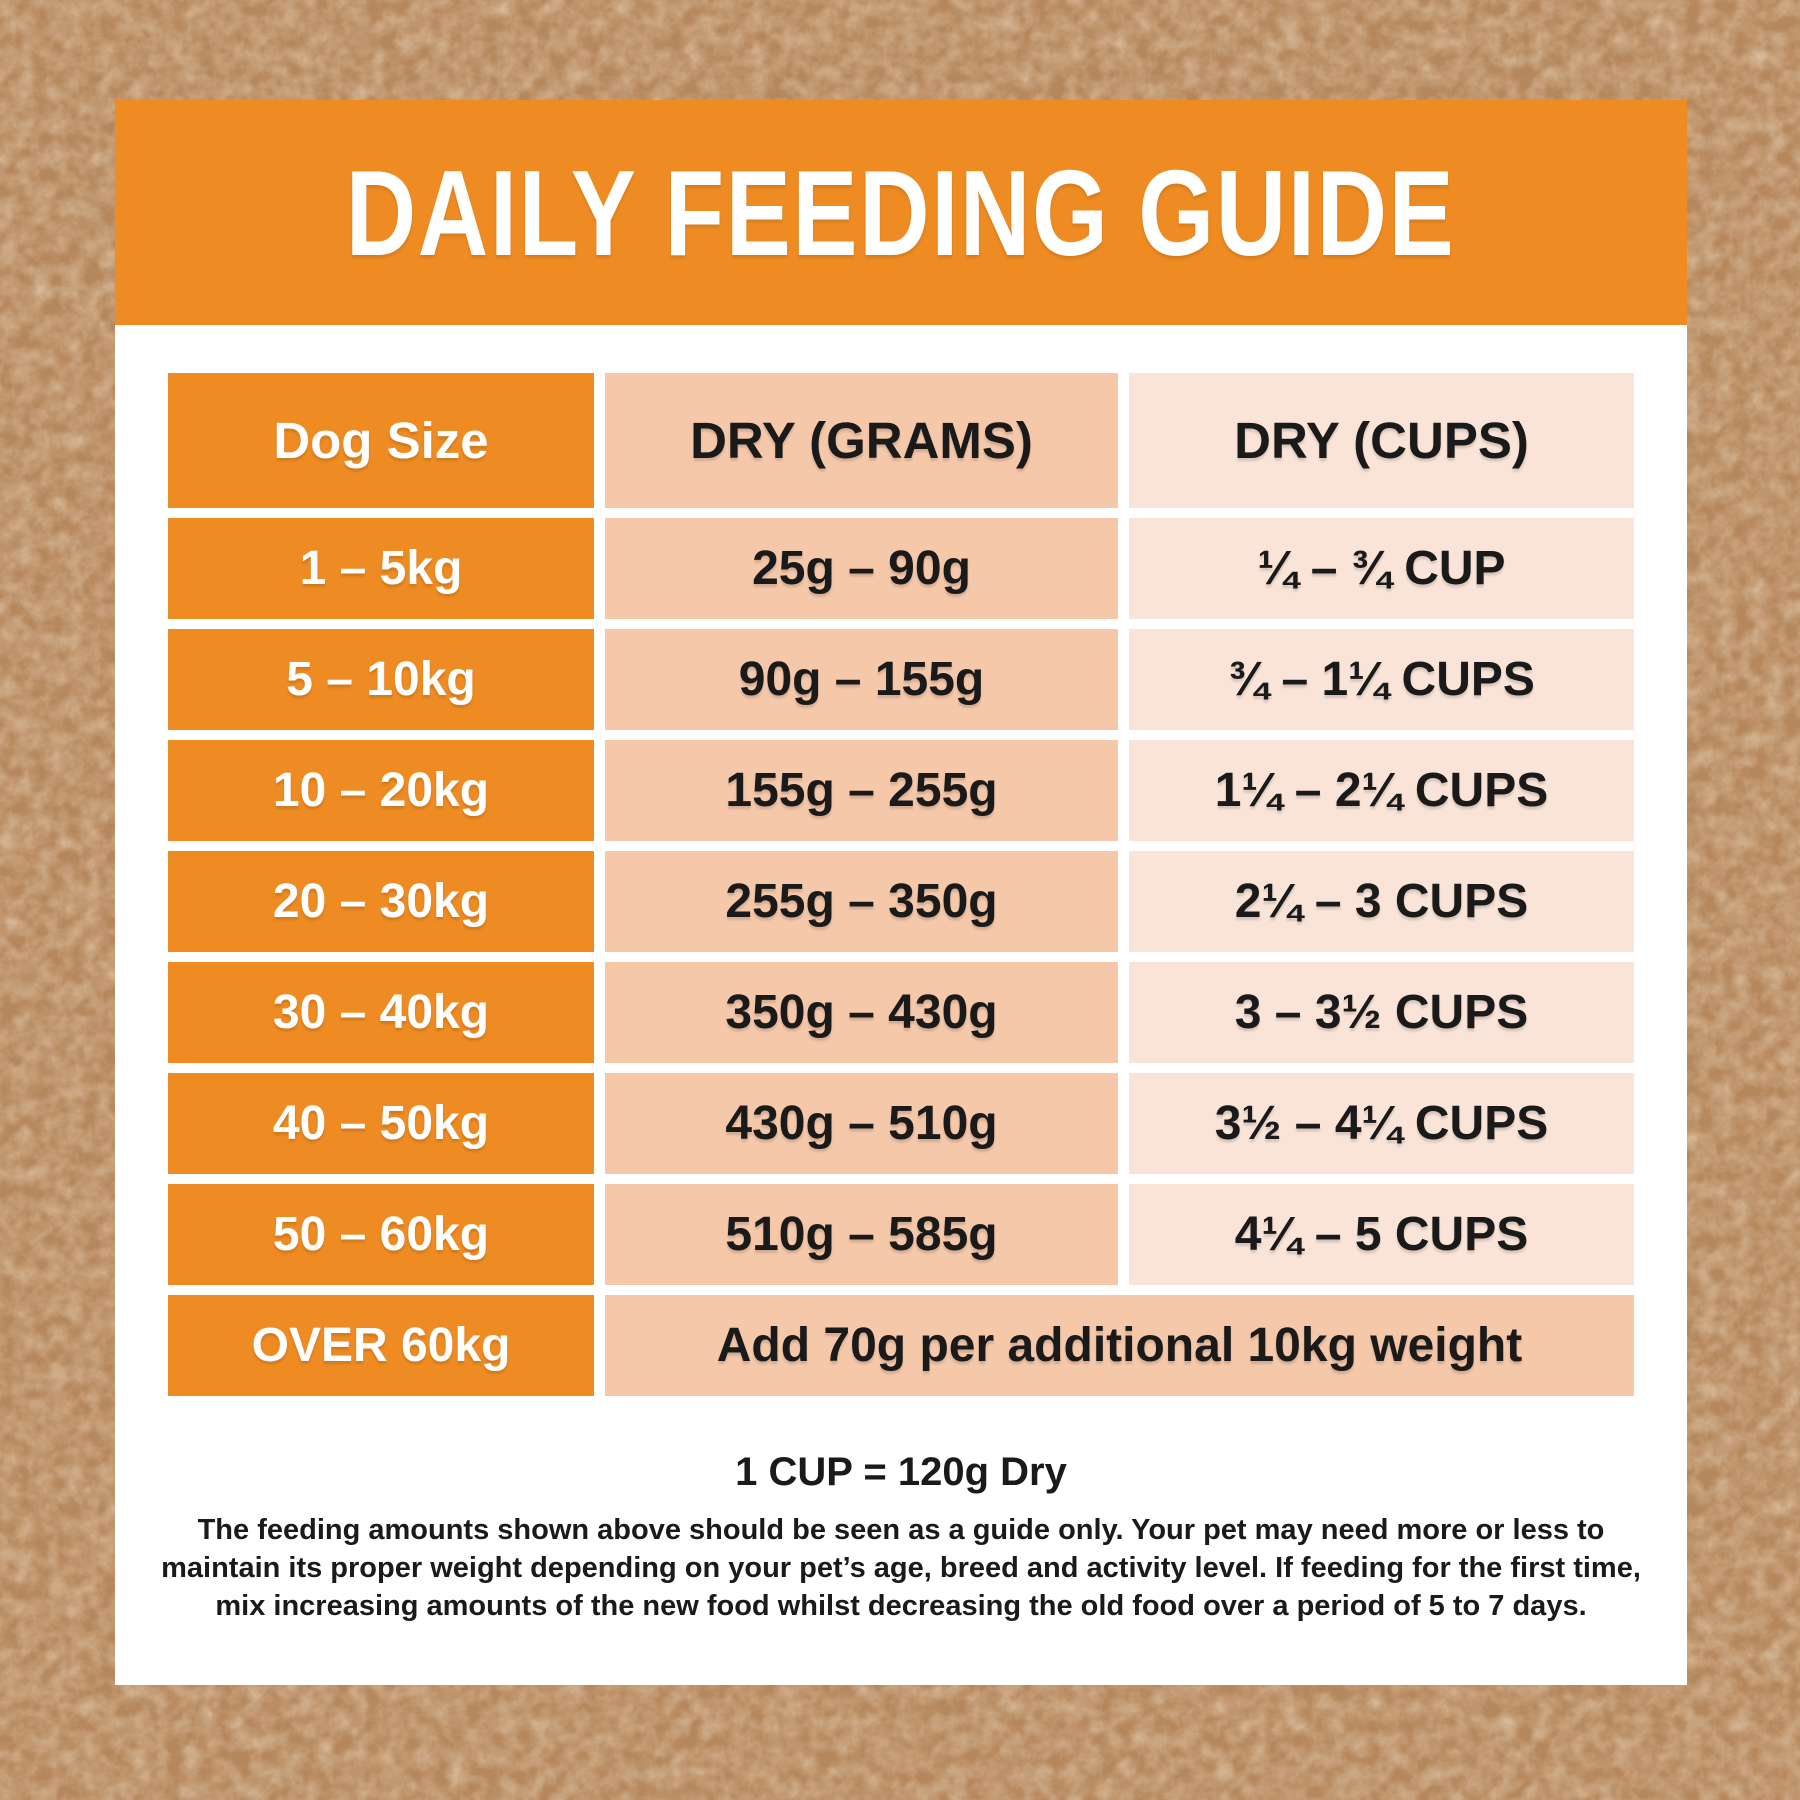 The width and height of the screenshot is (1800, 1800). What do you see at coordinates (1381, 790) in the screenshot?
I see `dry-cups-cell: 1¼ – 2¼ CUPS` at bounding box center [1381, 790].